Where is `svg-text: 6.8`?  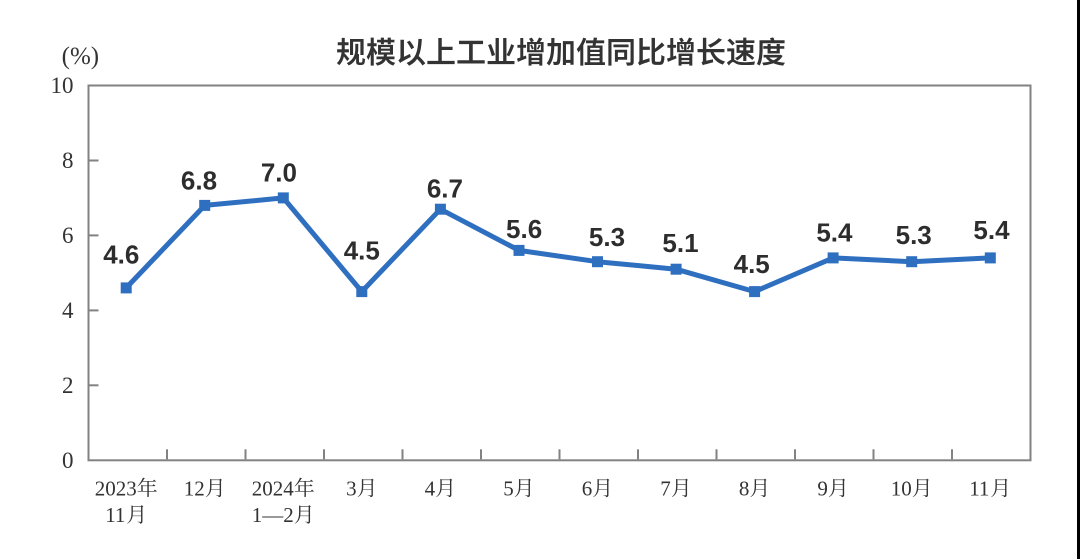
svg-text: 6.8 is located at coordinates (199, 181).